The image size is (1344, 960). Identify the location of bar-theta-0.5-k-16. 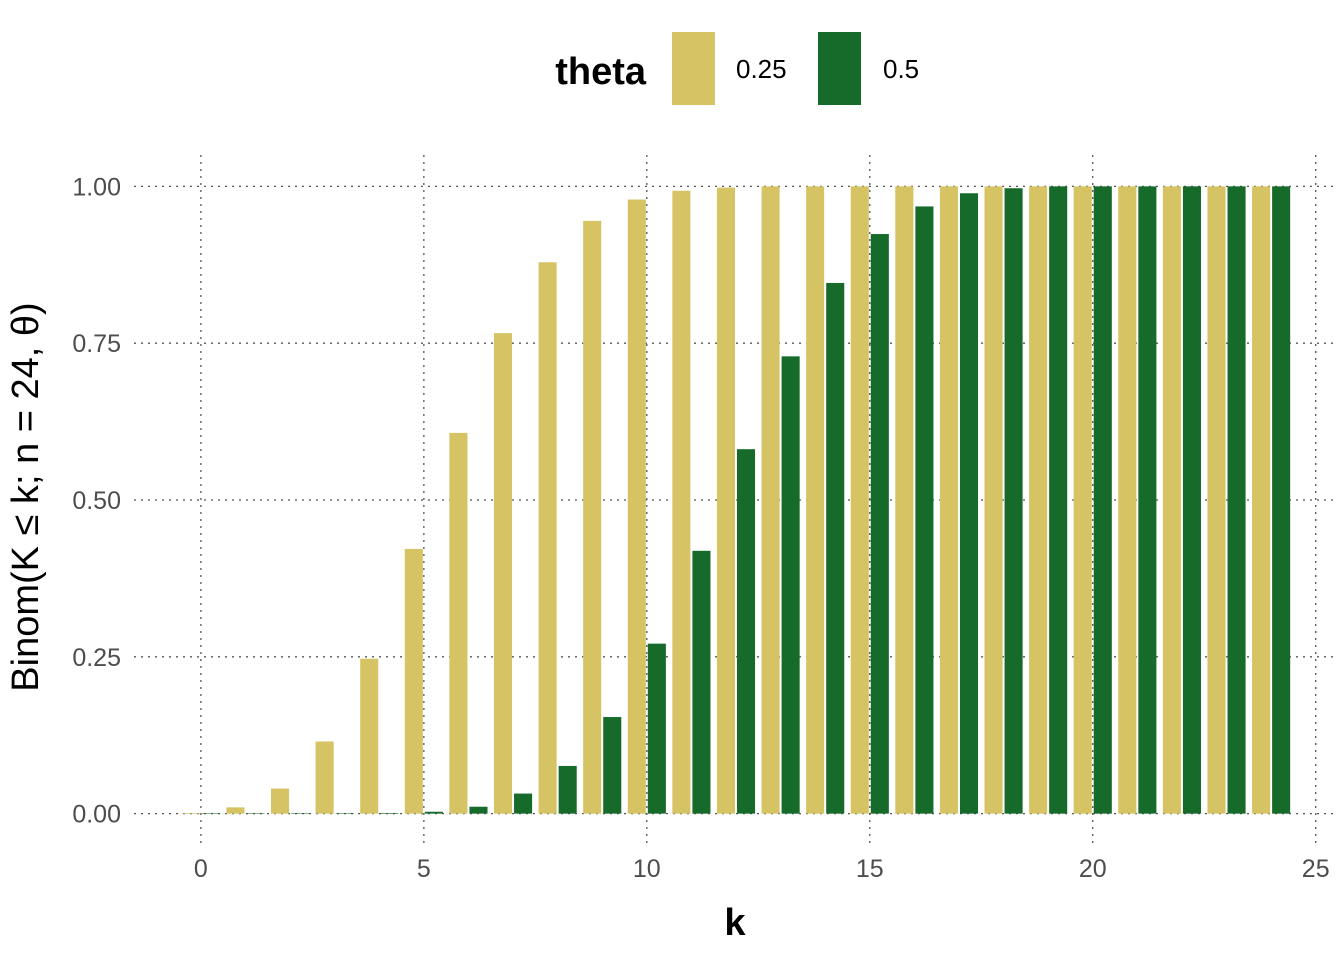
(924, 510).